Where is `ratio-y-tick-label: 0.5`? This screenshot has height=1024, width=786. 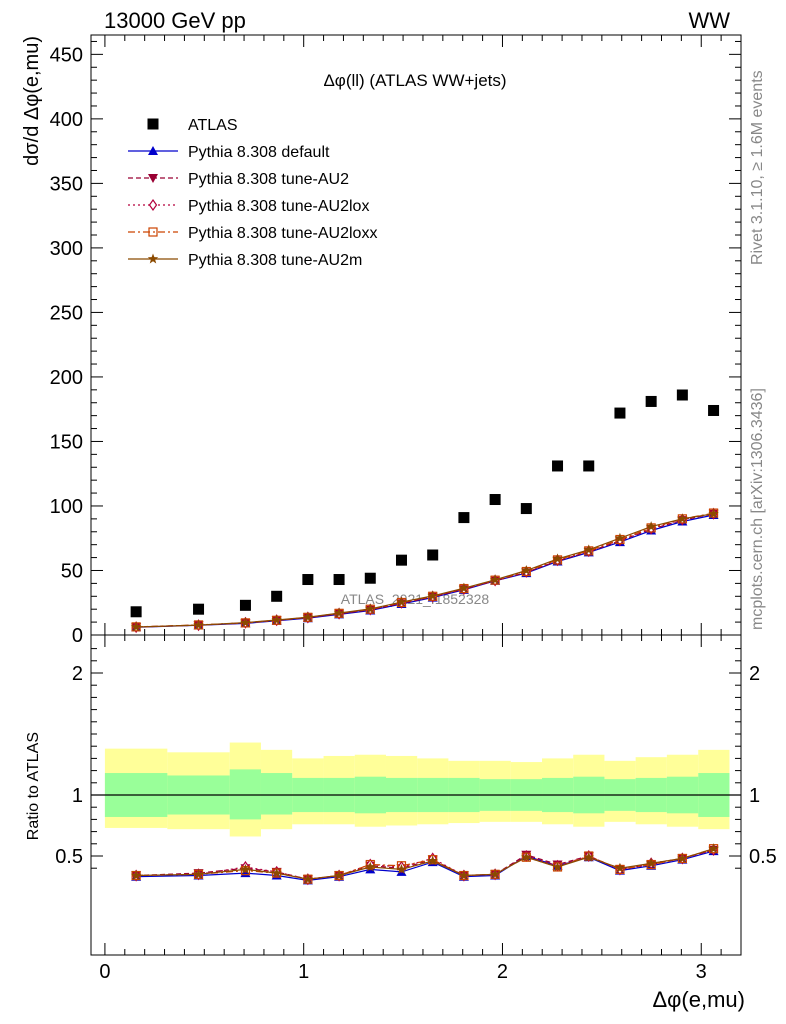
ratio-y-tick-label: 0.5 is located at coordinates (69, 857).